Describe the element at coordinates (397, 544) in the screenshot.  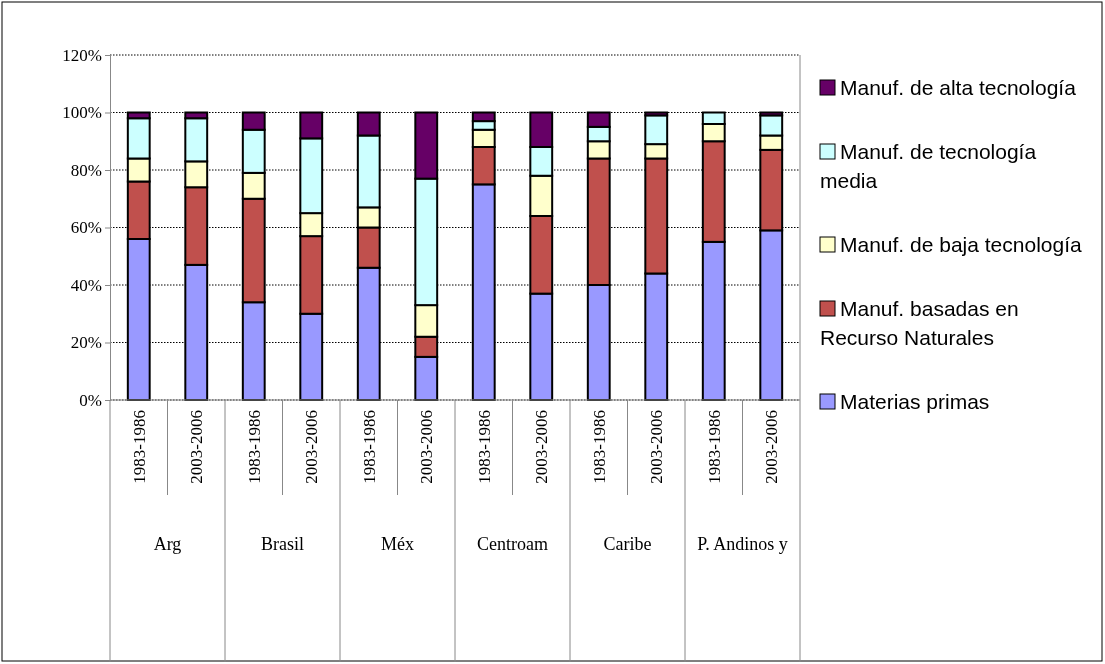
I see `text: Méx` at that location.